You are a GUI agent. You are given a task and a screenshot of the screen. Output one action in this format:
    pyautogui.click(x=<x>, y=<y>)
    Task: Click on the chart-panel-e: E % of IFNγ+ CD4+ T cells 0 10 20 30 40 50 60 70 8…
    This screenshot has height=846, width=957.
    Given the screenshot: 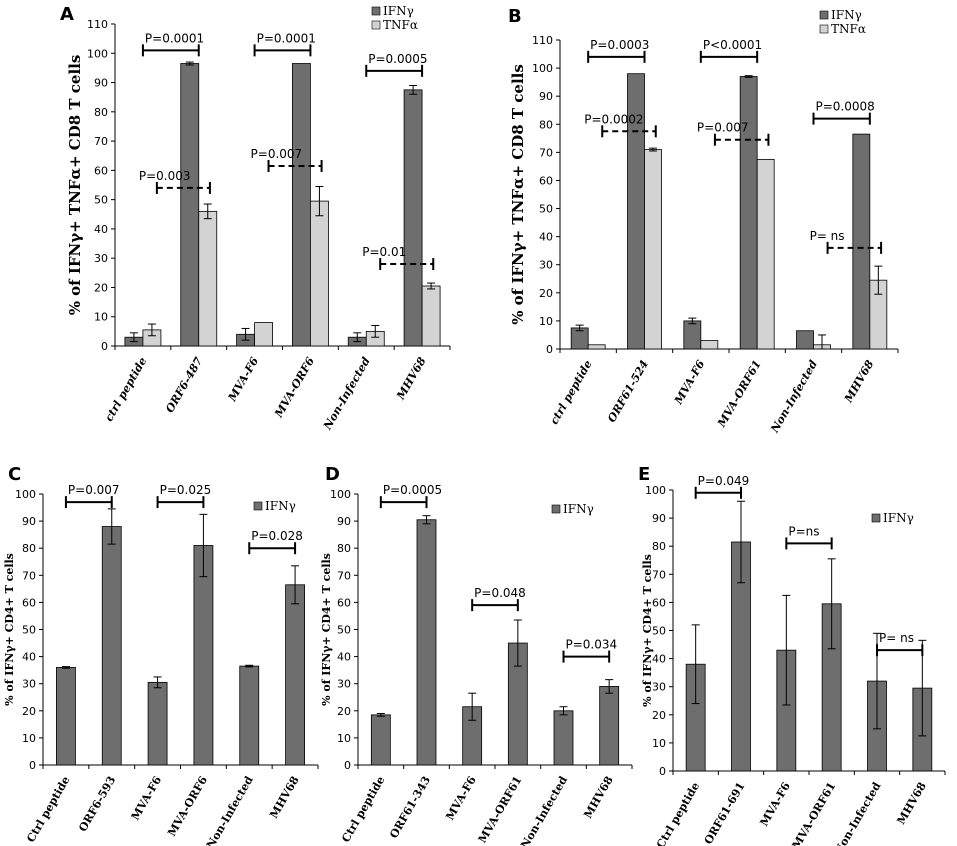 What is the action you would take?
    pyautogui.click(x=792, y=655)
    